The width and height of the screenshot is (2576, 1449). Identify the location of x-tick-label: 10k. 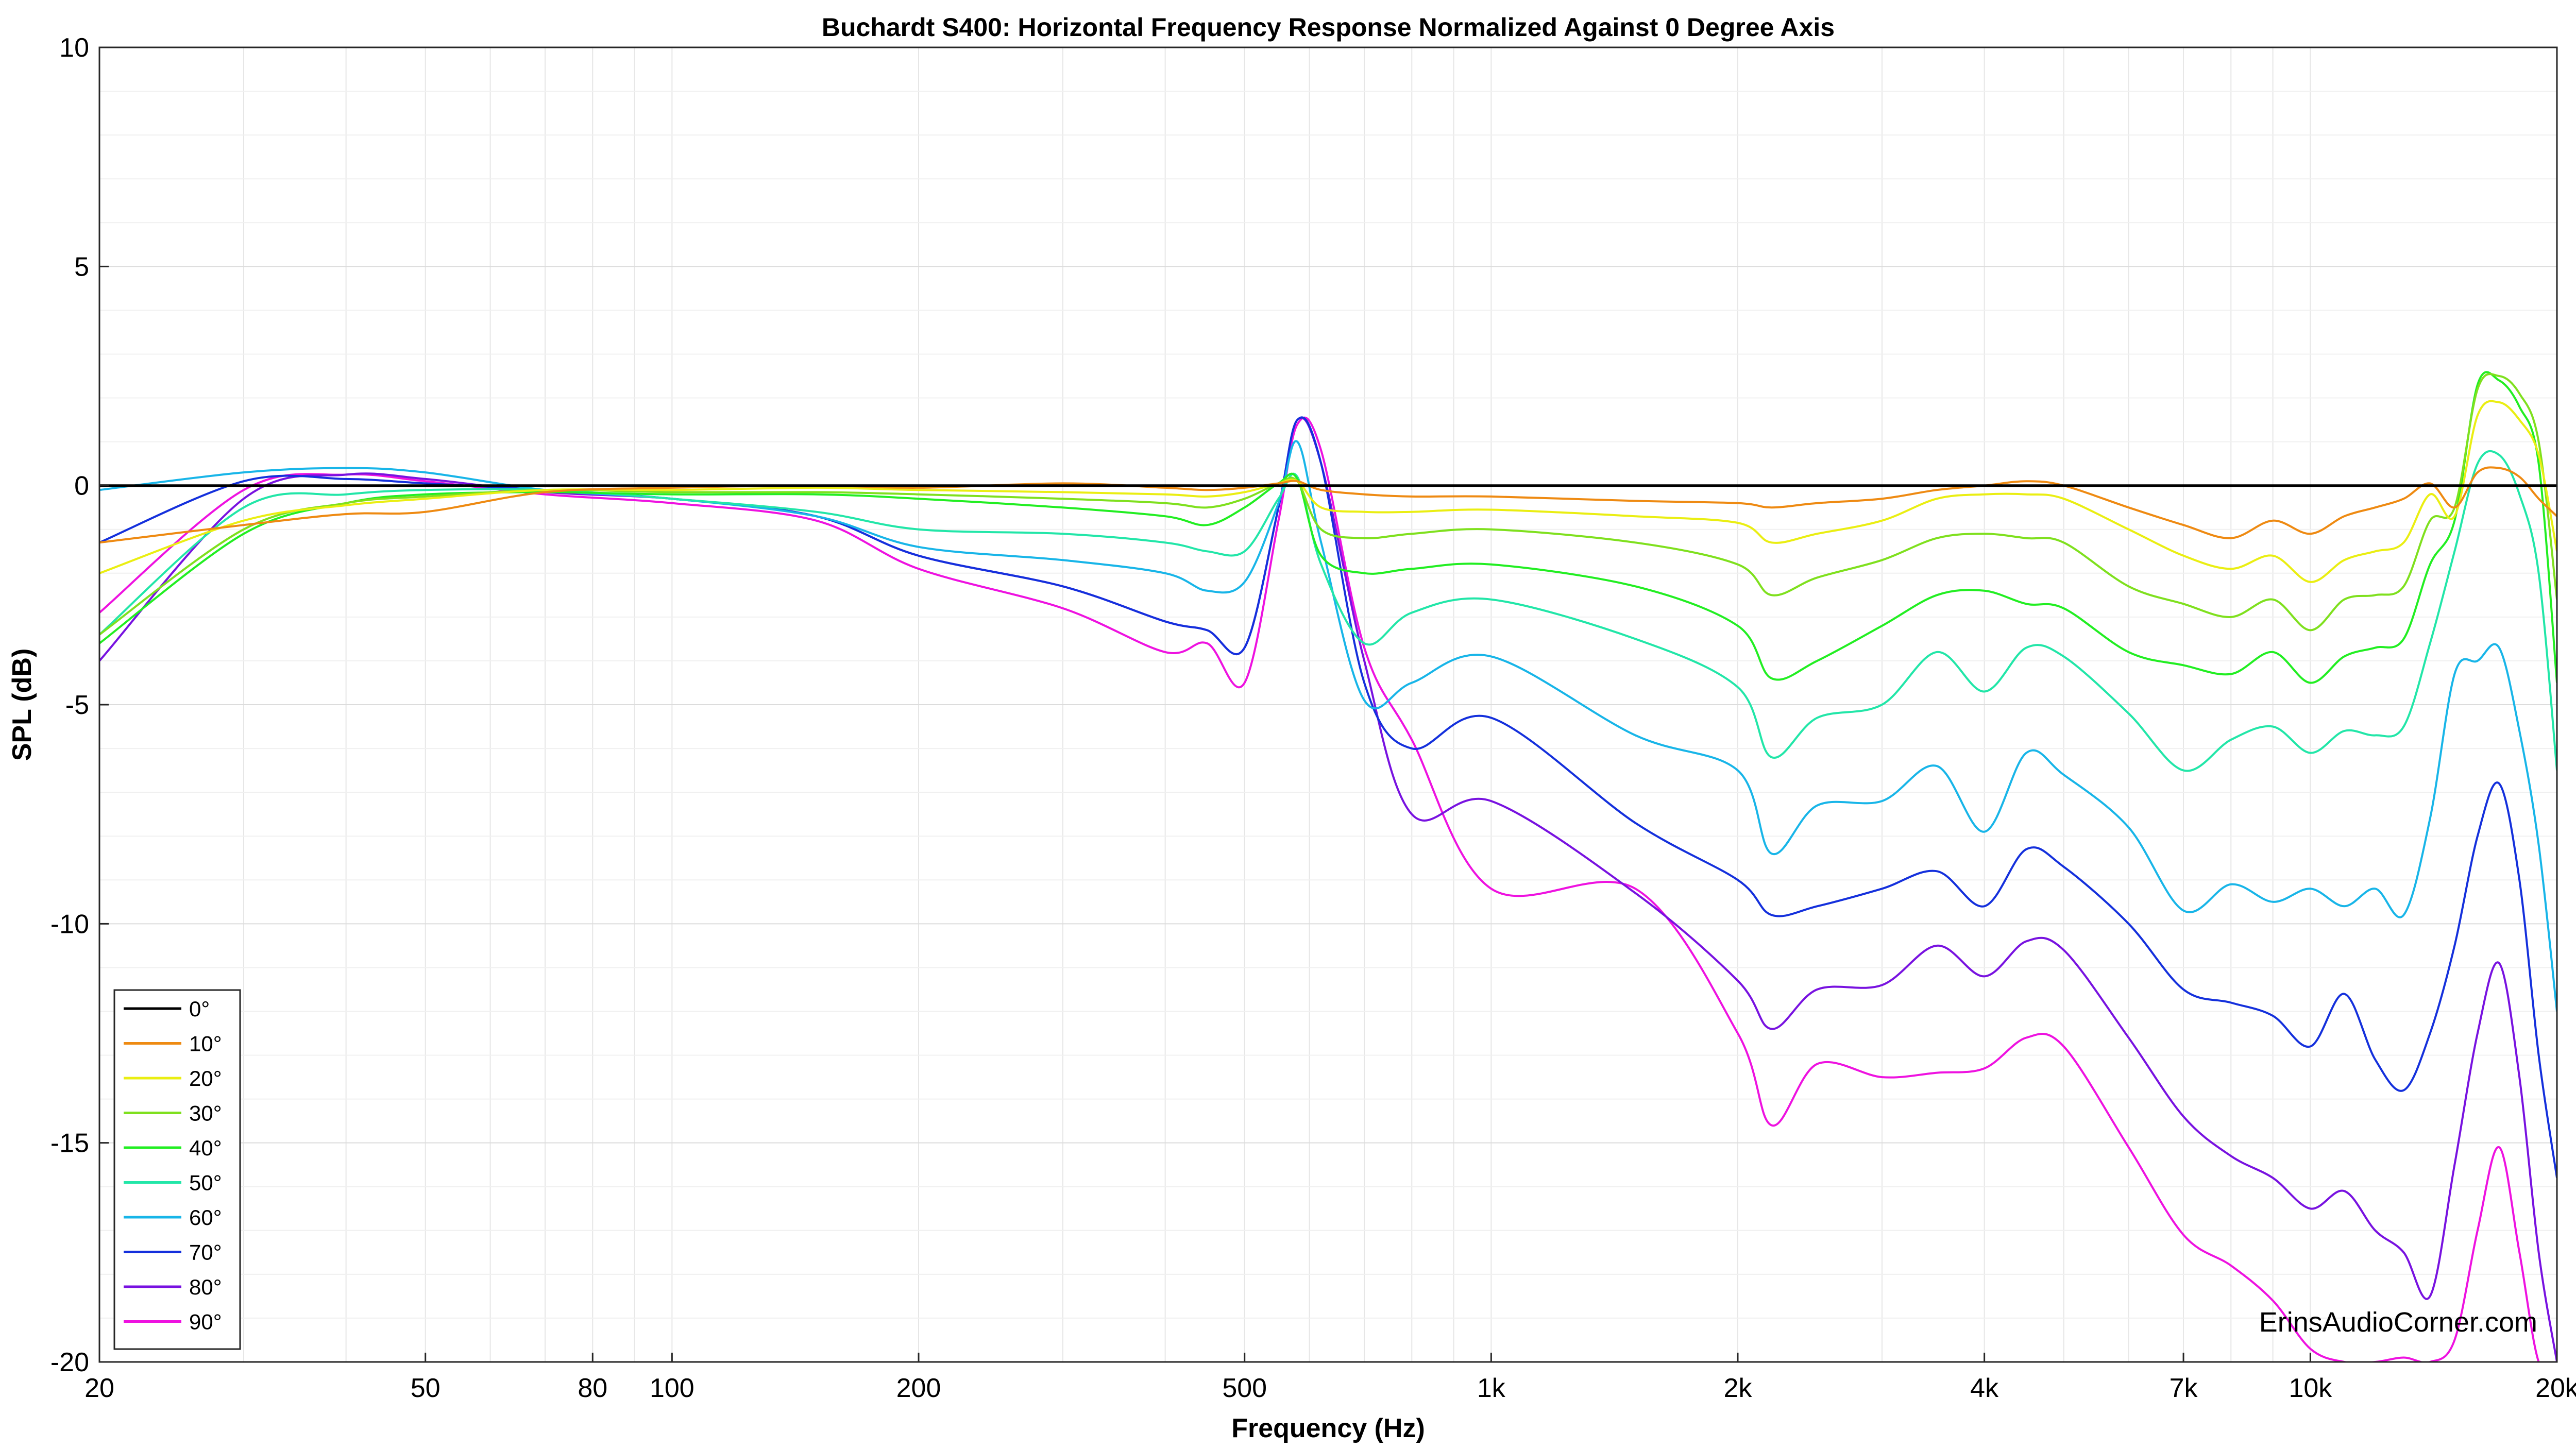
(2310, 1388).